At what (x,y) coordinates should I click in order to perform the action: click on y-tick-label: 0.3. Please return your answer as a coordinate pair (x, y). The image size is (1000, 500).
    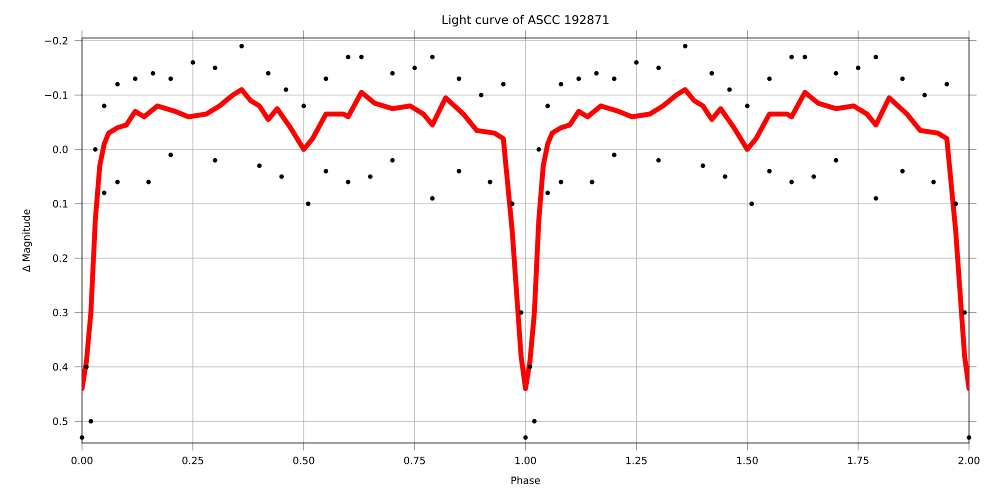
    Looking at the image, I should click on (60, 312).